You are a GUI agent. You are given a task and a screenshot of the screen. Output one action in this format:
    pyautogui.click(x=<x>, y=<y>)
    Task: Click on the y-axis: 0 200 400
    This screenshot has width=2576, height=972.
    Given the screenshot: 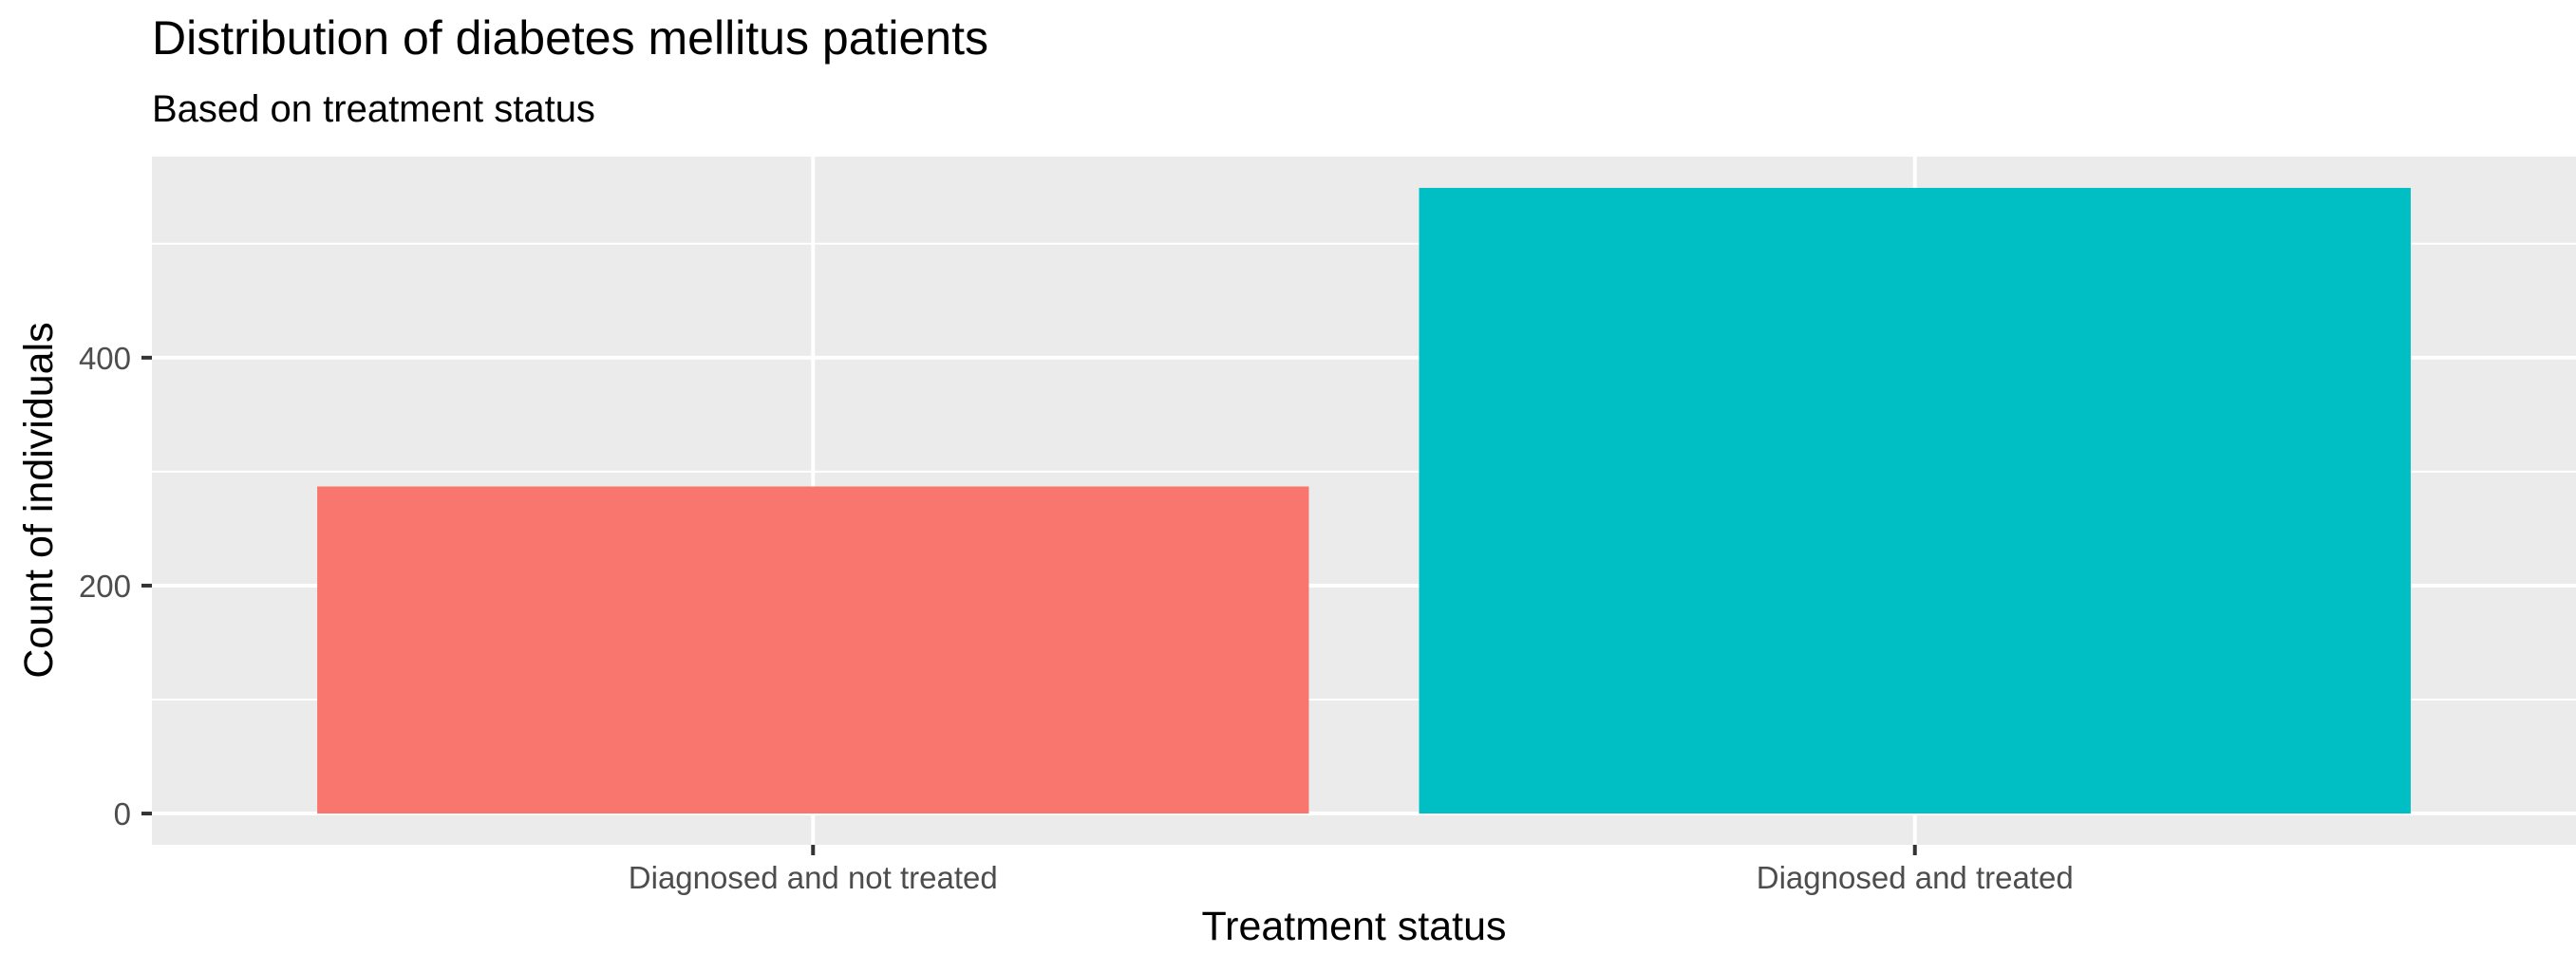 What is the action you would take?
    pyautogui.click(x=115, y=586)
    